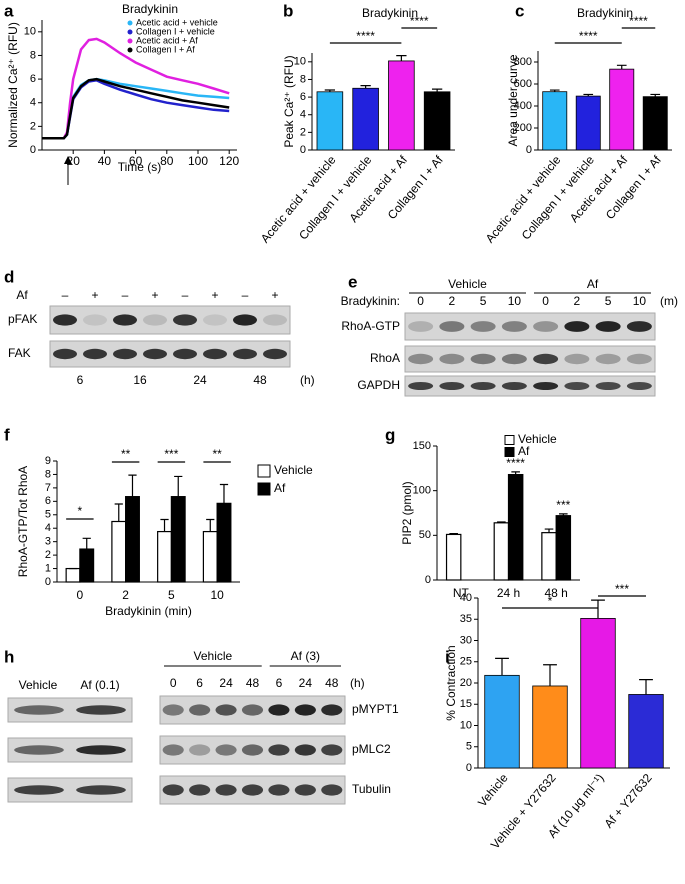 This screenshot has height=884, width=685. Describe the element at coordinates (530, 359) in the screenshot. I see `blot-strip` at that location.